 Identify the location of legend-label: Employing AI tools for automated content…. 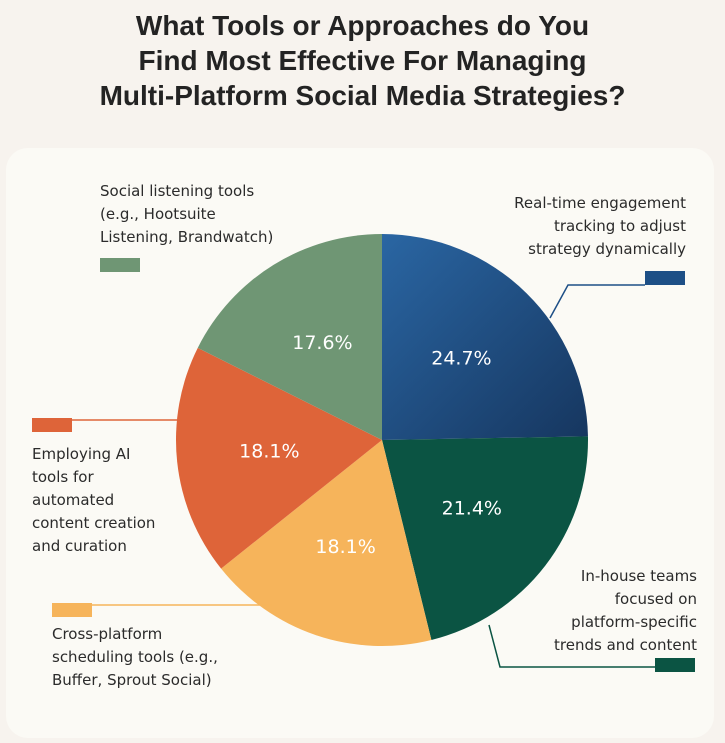
(94, 500).